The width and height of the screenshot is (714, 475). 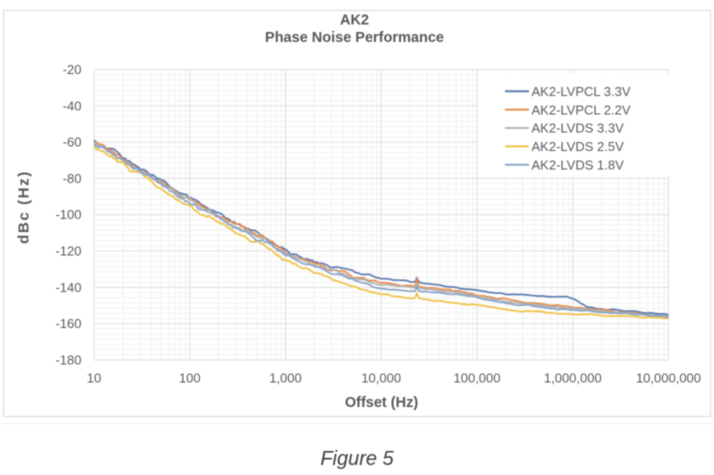 What do you see at coordinates (72, 142) in the screenshot?
I see `svg-text: -60` at bounding box center [72, 142].